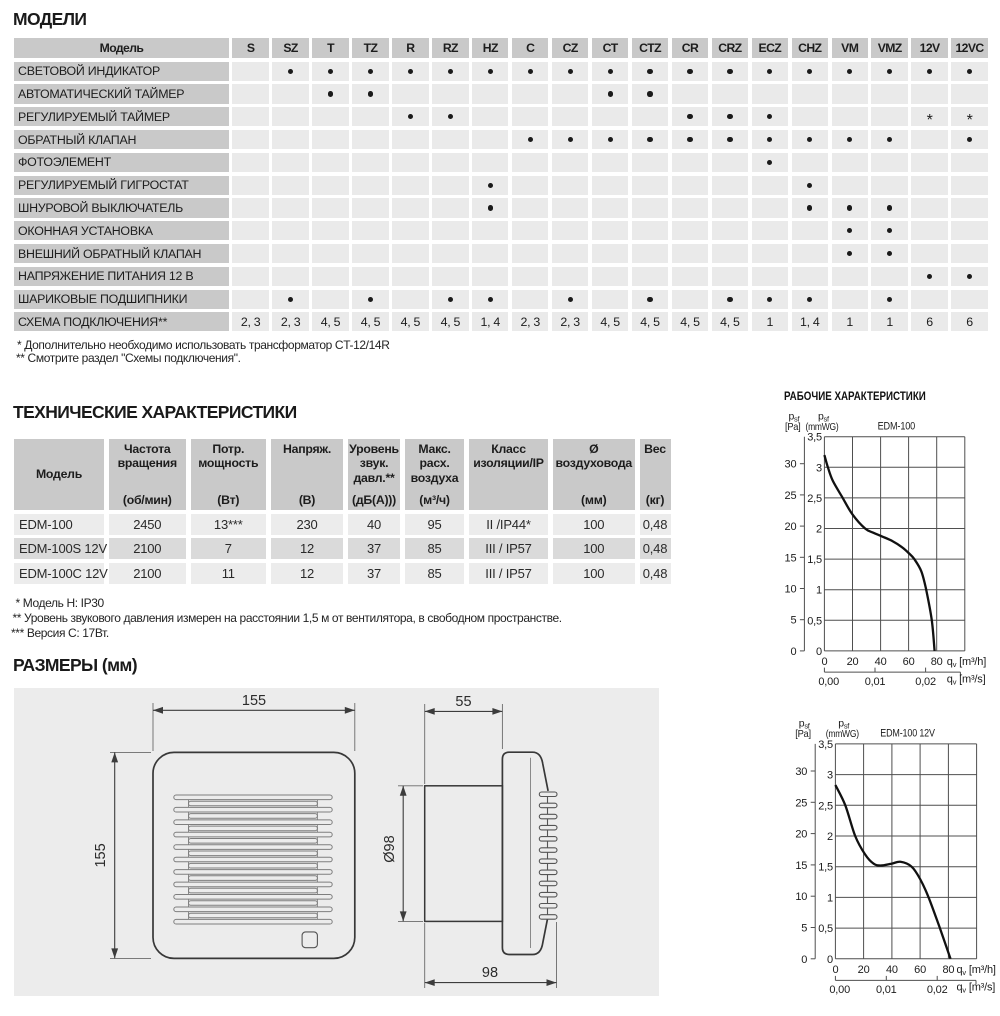  I want to click on svg-text: EDM-100 12V, so click(907, 734).